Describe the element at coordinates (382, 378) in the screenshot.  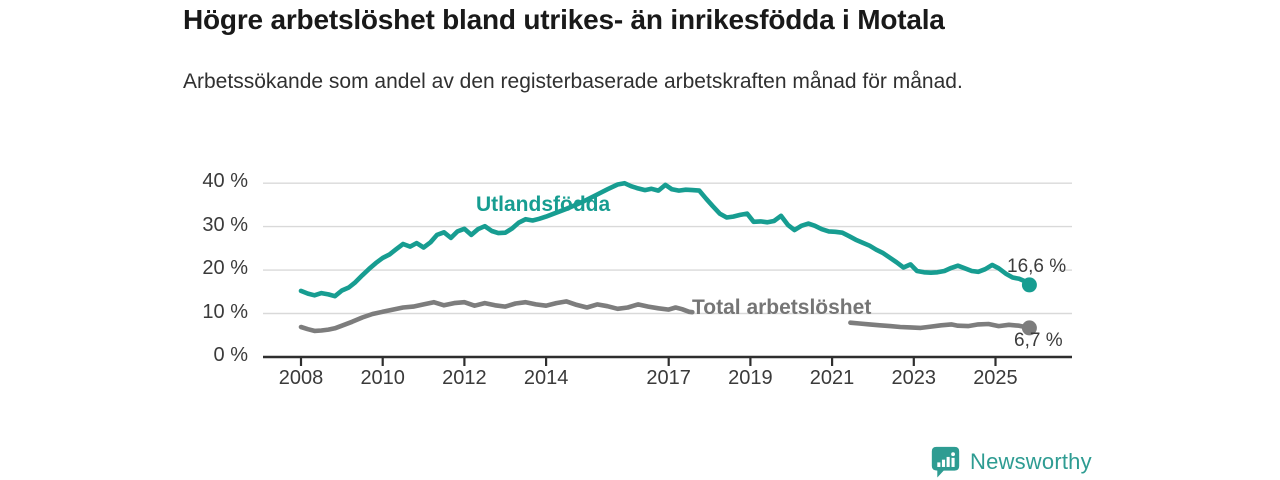
I see `x-axis-tick-label: 2010` at that location.